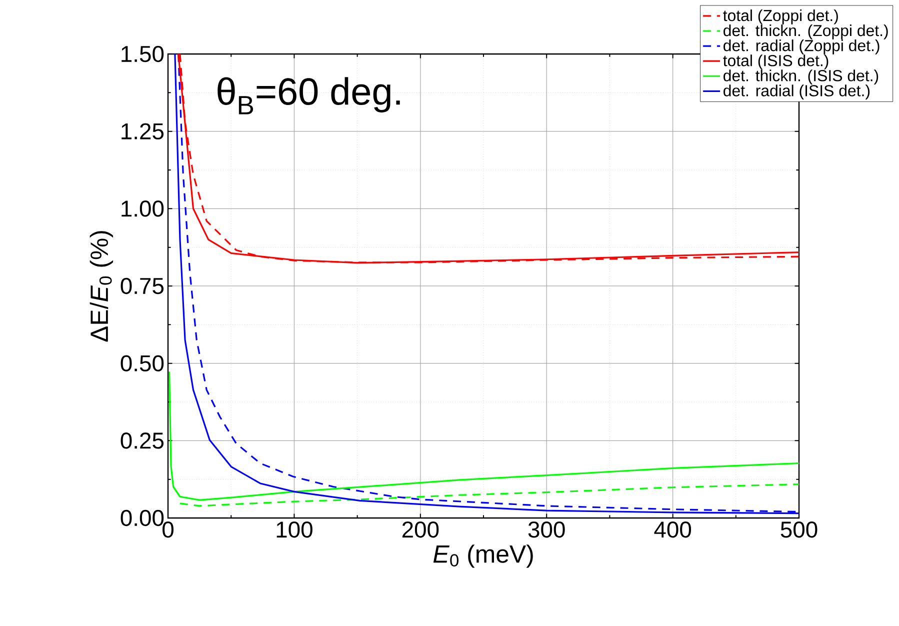  Describe the element at coordinates (142, 363) in the screenshot. I see `y-tick-label: 0.50` at that location.